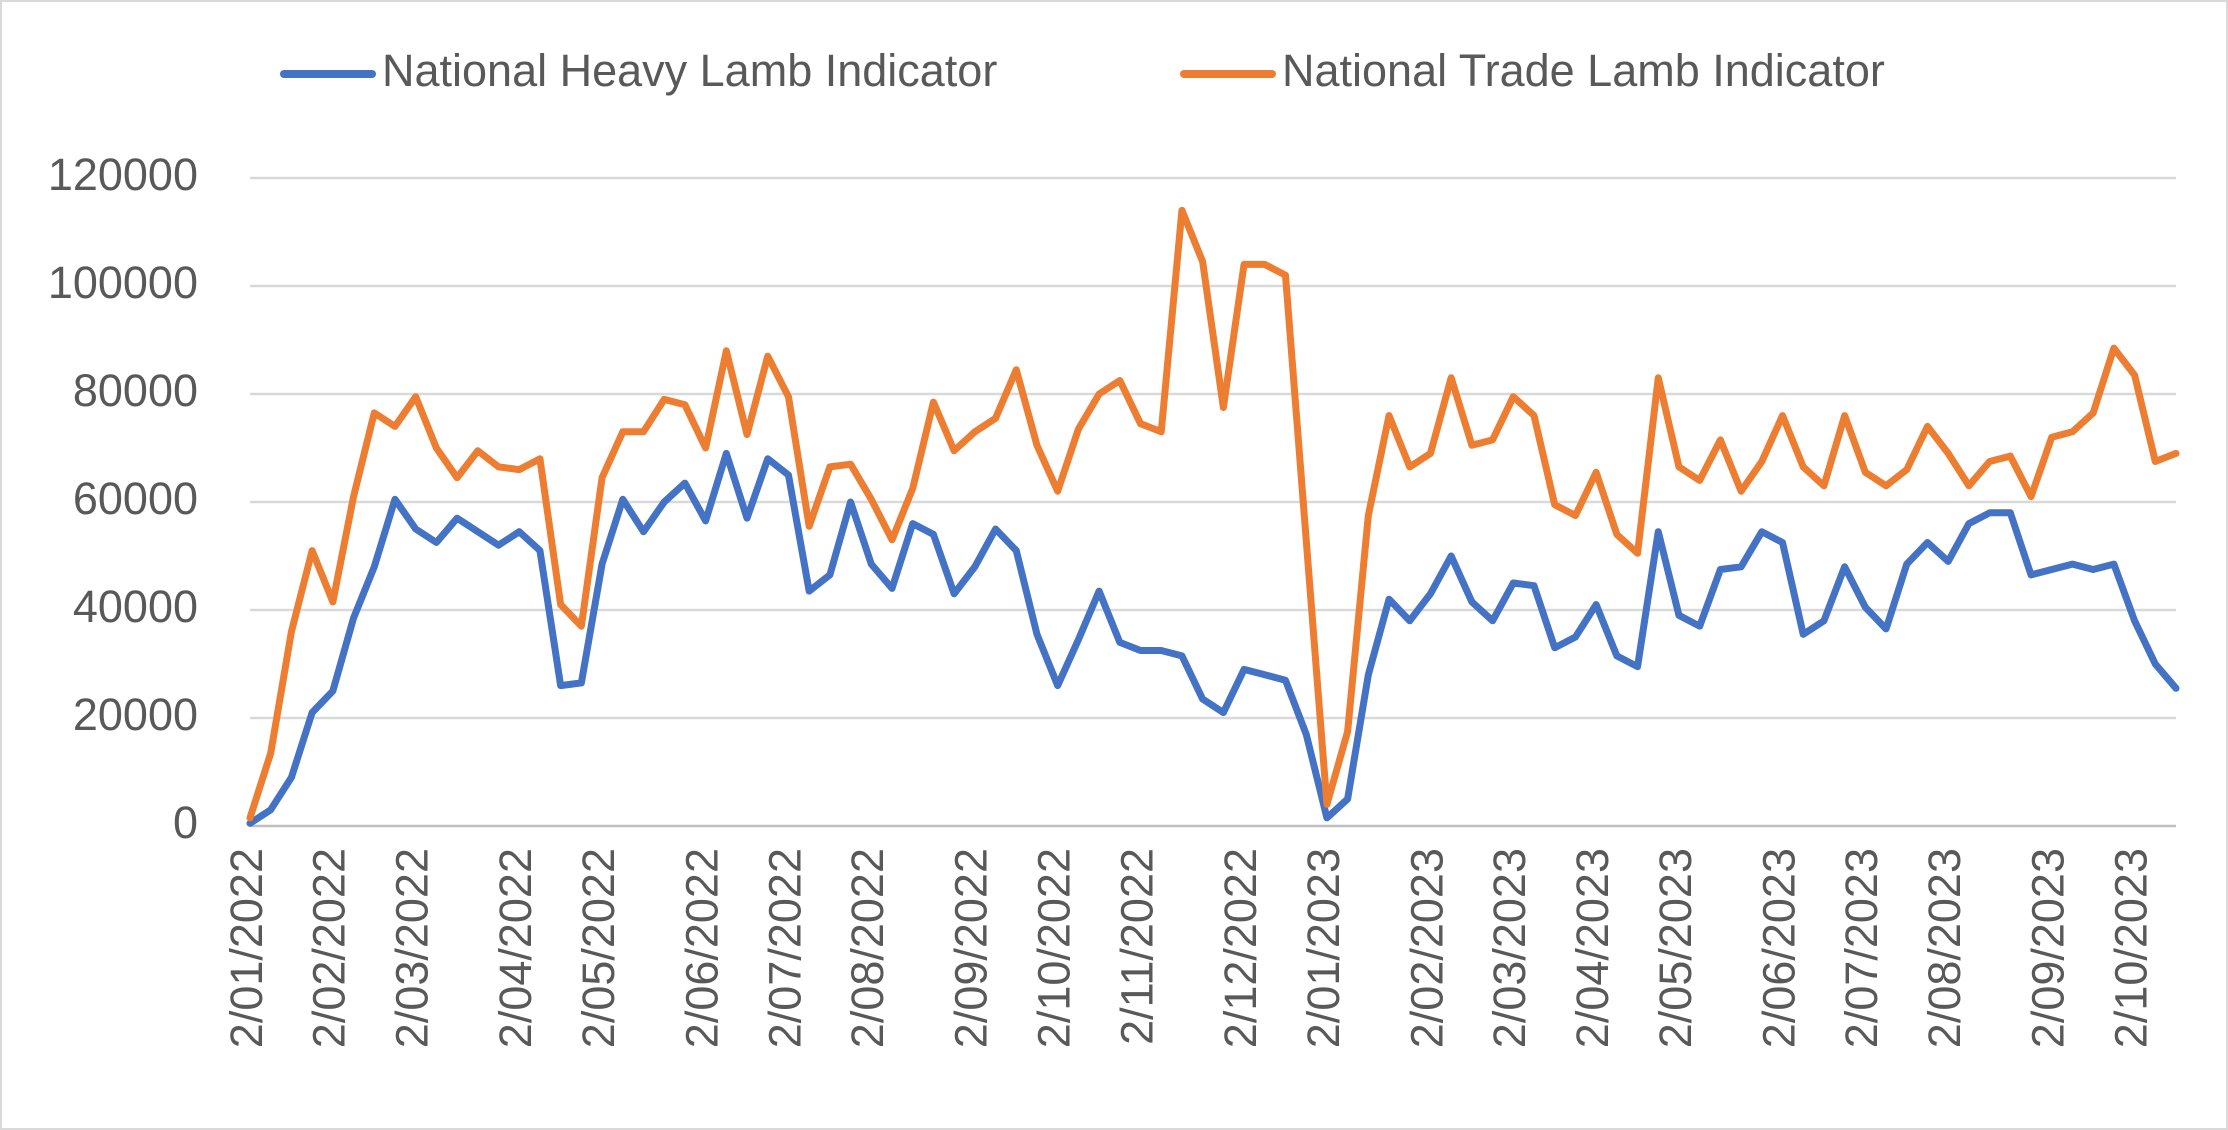 This screenshot has width=2228, height=1130. What do you see at coordinates (867, 948) in the screenshot?
I see `x-tick-label: 2/08/2022` at bounding box center [867, 948].